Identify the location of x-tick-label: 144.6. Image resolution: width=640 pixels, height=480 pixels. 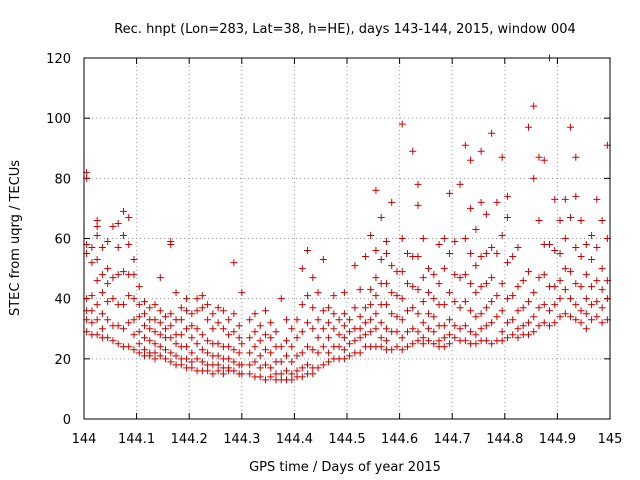
(399, 439).